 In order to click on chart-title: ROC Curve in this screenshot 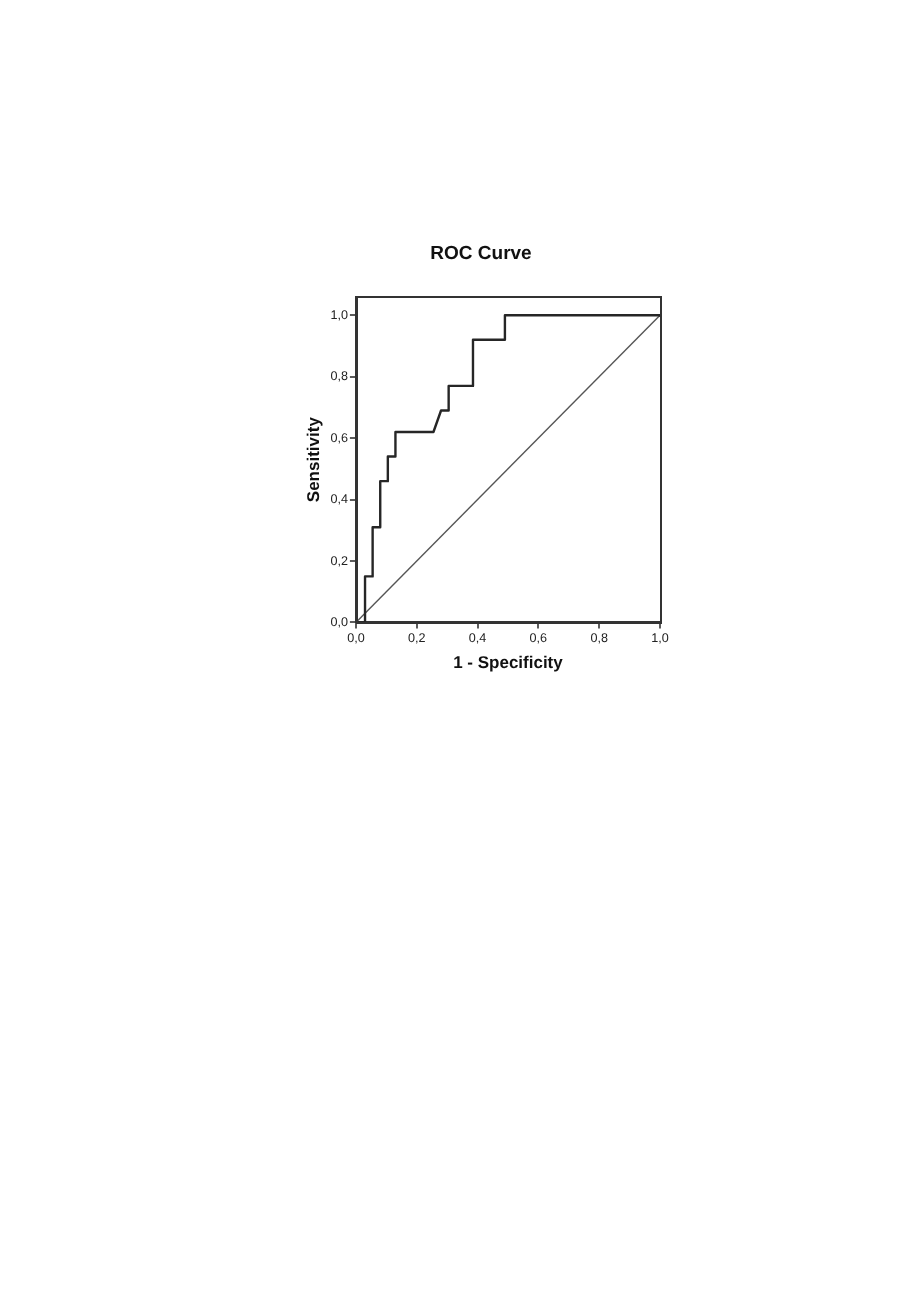, I will do `click(481, 253)`.